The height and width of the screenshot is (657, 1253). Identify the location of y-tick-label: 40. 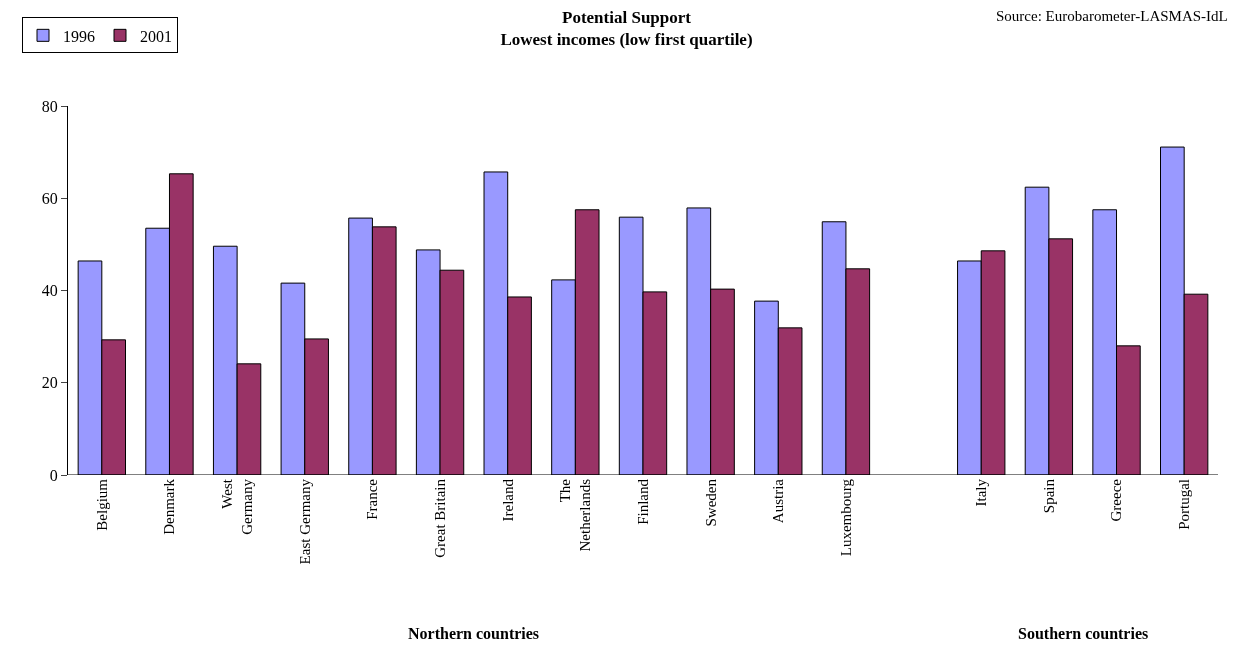
(49, 291).